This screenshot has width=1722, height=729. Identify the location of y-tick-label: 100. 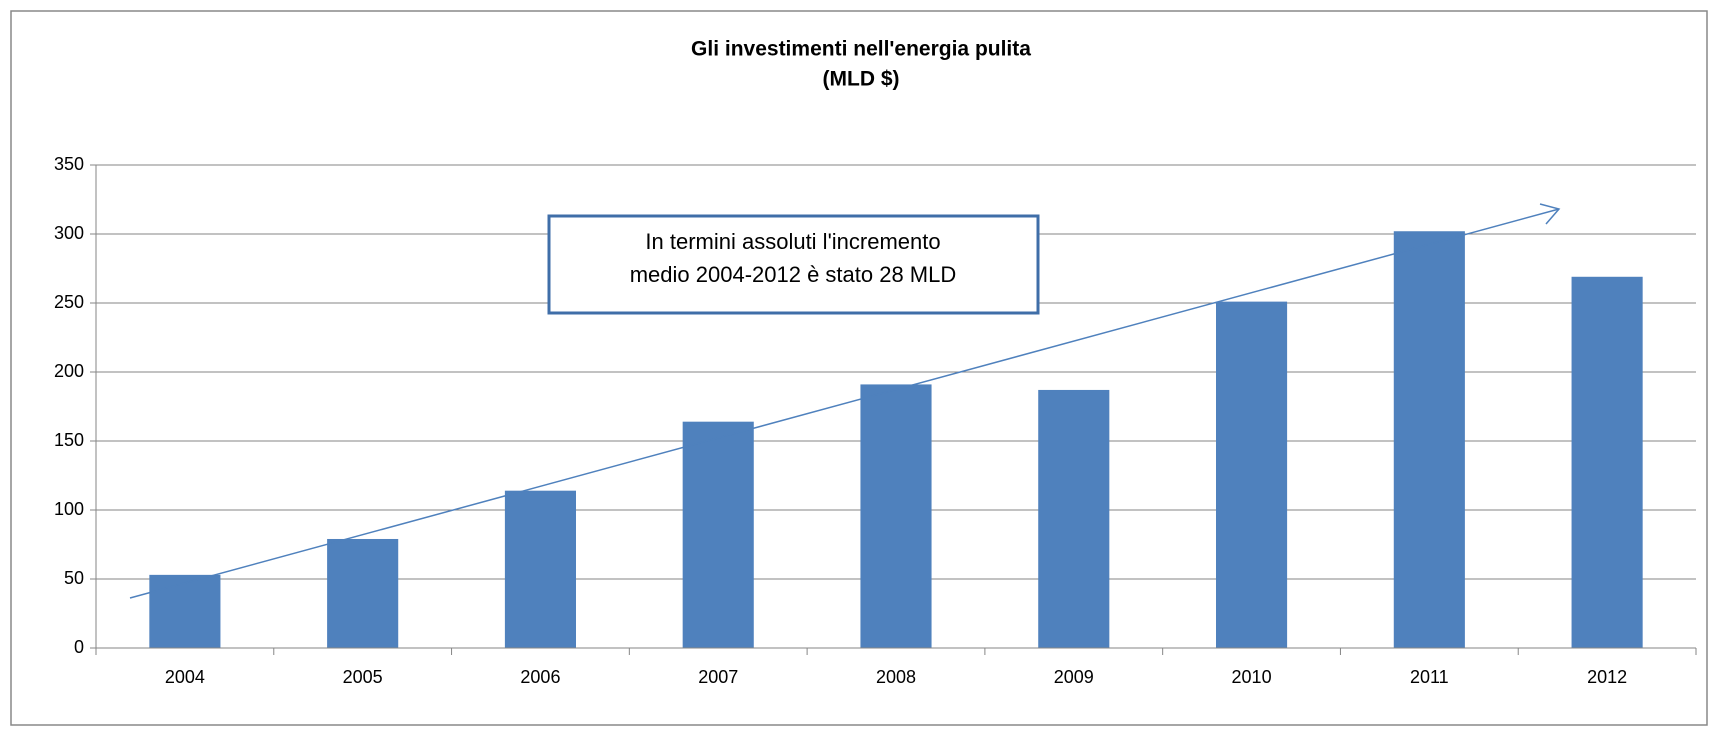
(69, 509).